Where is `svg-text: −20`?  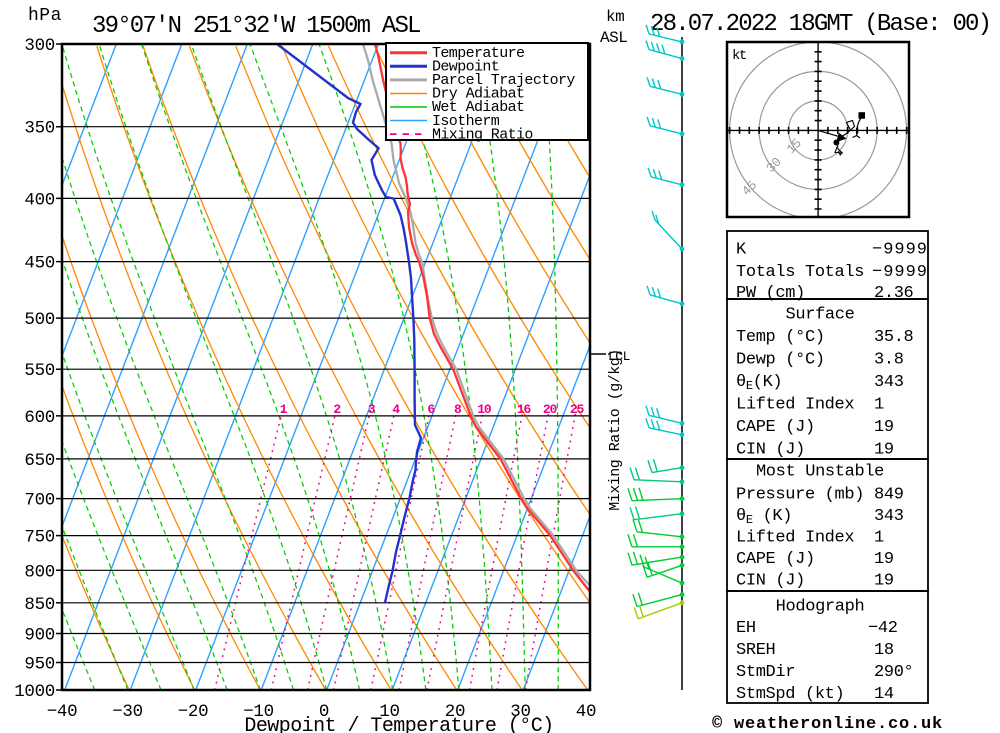 svg-text: −20 is located at coordinates (193, 712).